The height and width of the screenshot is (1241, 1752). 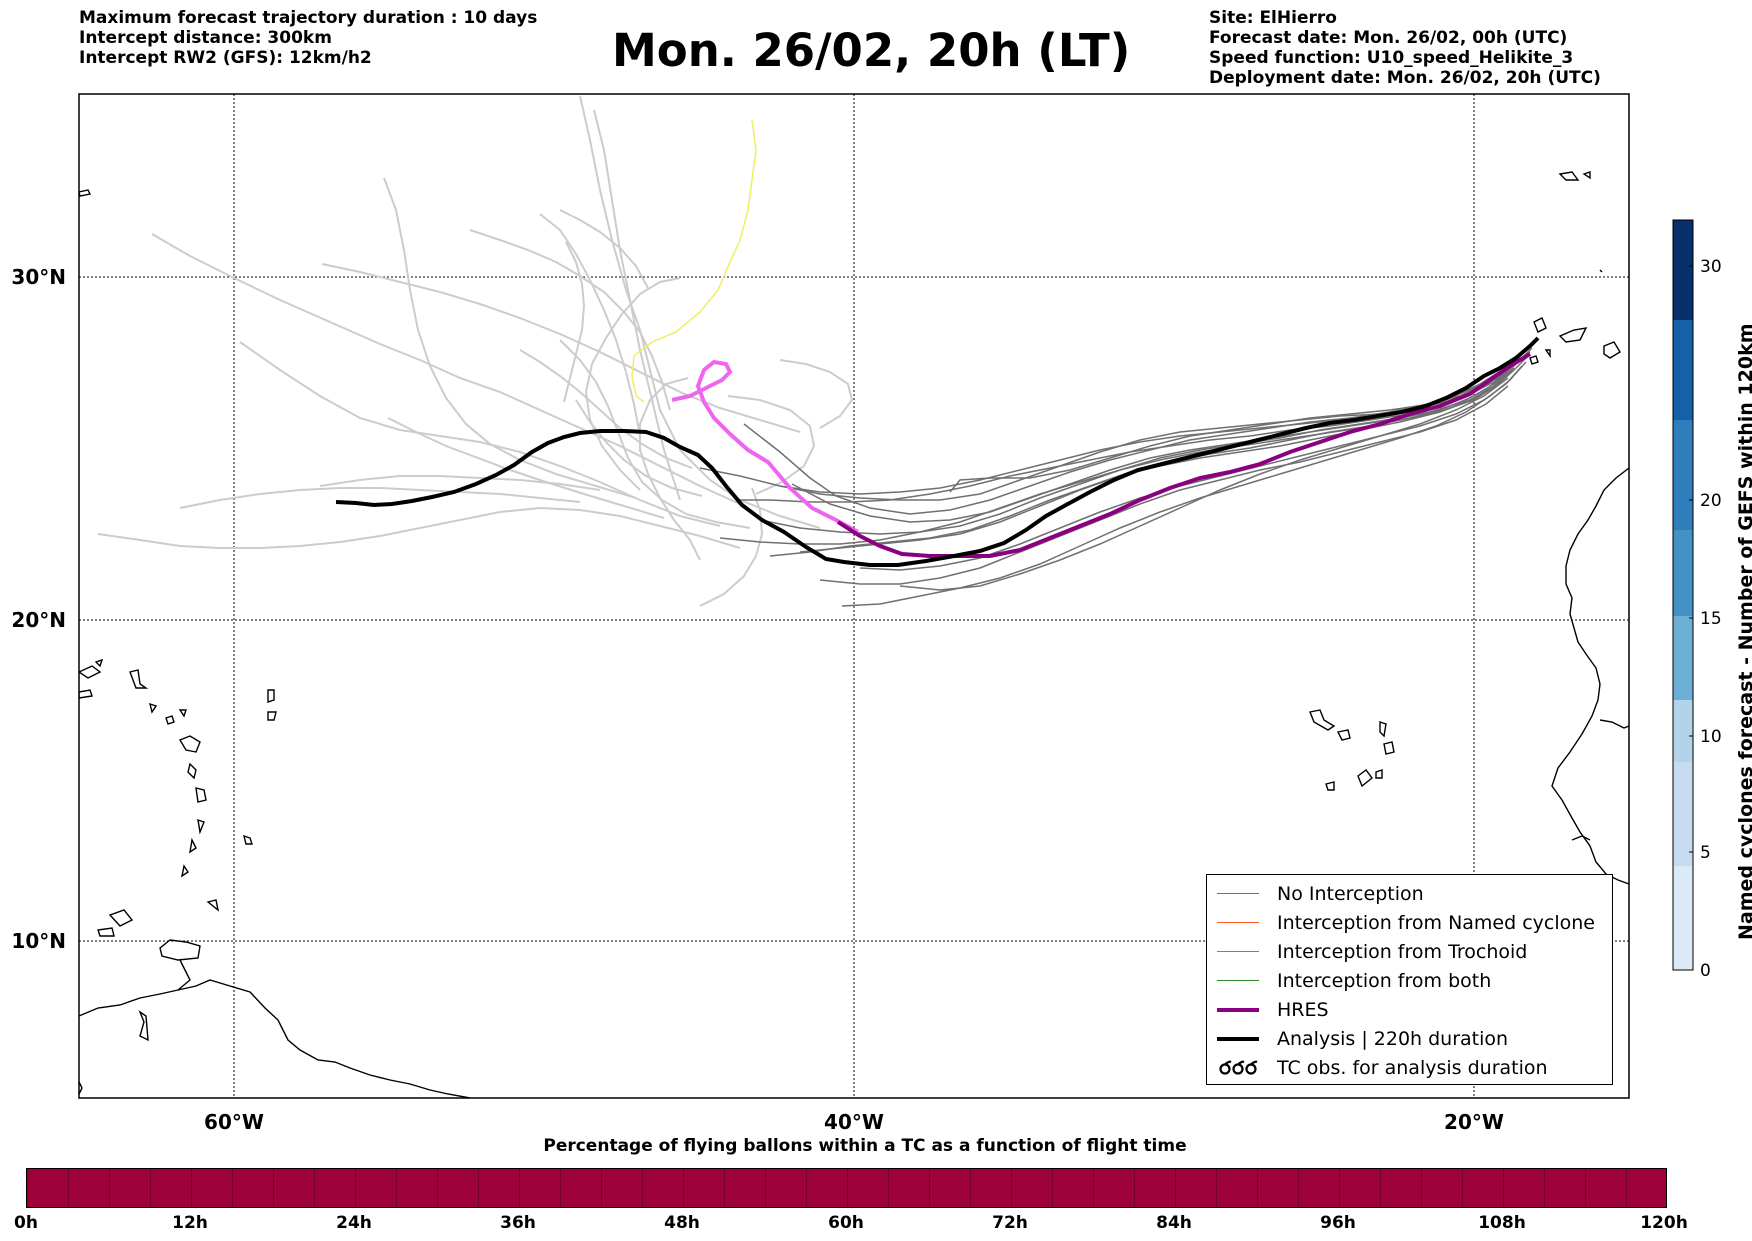 What do you see at coordinates (1238, 1068) in the screenshot?
I see `tc-symbol-icon` at bounding box center [1238, 1068].